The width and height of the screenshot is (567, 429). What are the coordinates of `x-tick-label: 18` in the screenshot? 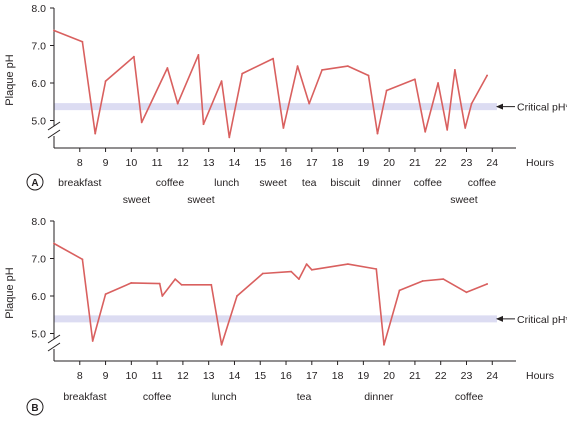 It's located at (338, 163).